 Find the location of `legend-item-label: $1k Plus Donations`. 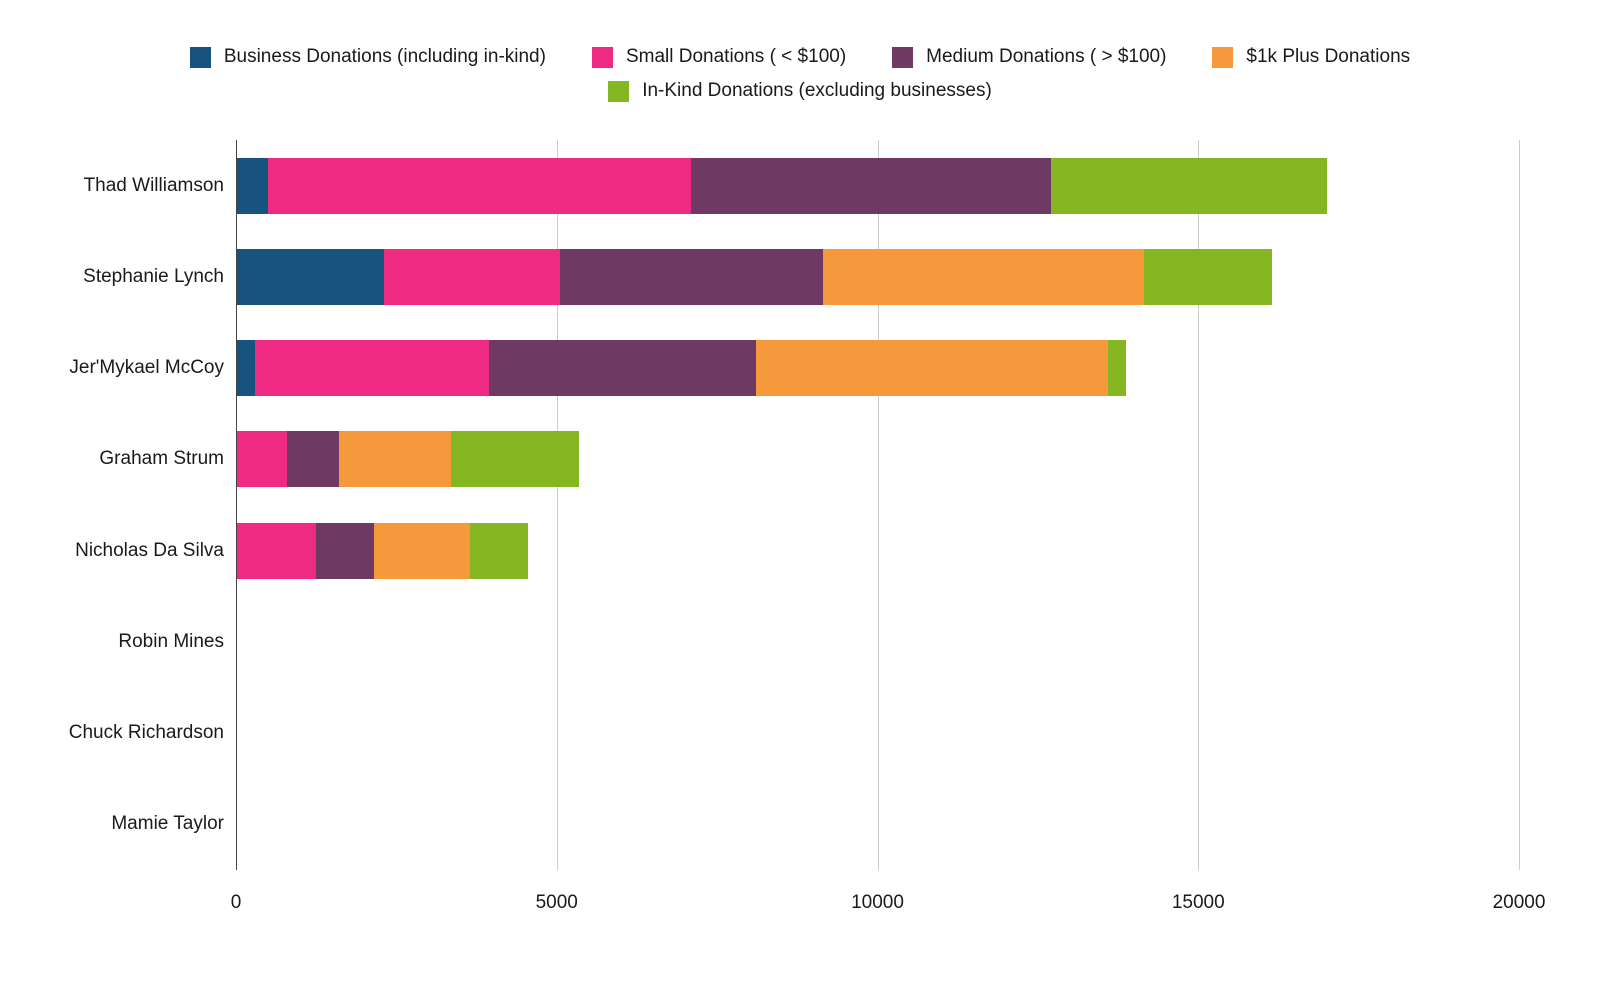

legend-item-label: $1k Plus Donations is located at coordinates (1328, 56).